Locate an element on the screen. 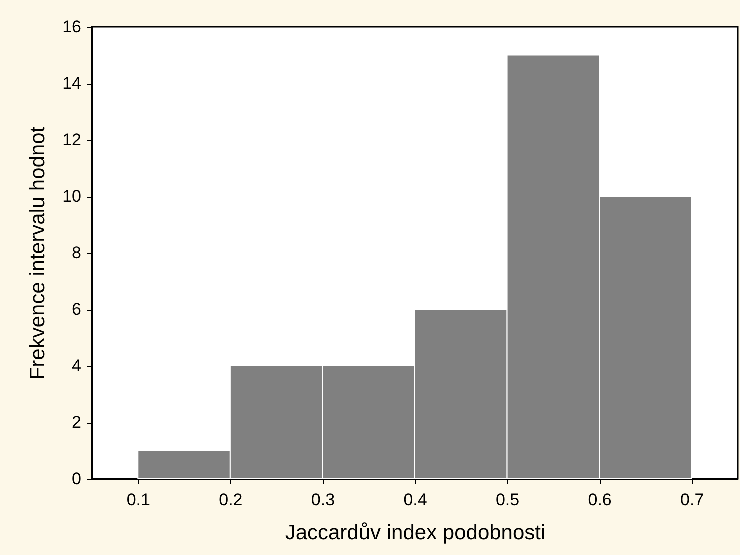 Image resolution: width=742 pixels, height=557 pixels. y-axis-title: Frekvence intervalu hodnot is located at coordinates (38, 253).